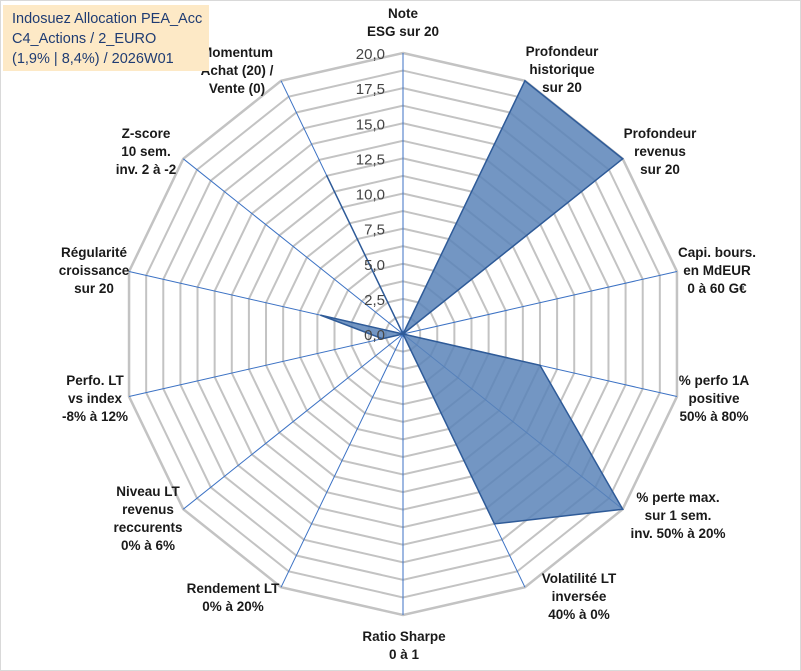 This screenshot has width=801, height=671. I want to click on axis-label: Ratio Sharpe 0 à 1, so click(404, 645).